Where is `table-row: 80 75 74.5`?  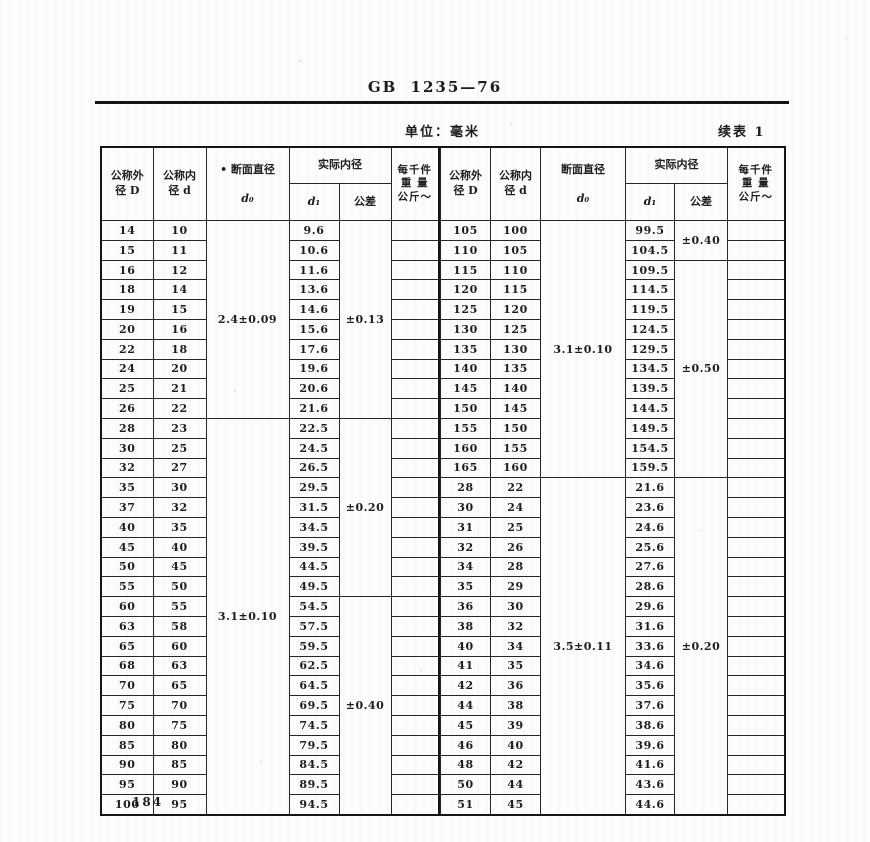
table-row: 80 75 74.5 is located at coordinates (270, 725).